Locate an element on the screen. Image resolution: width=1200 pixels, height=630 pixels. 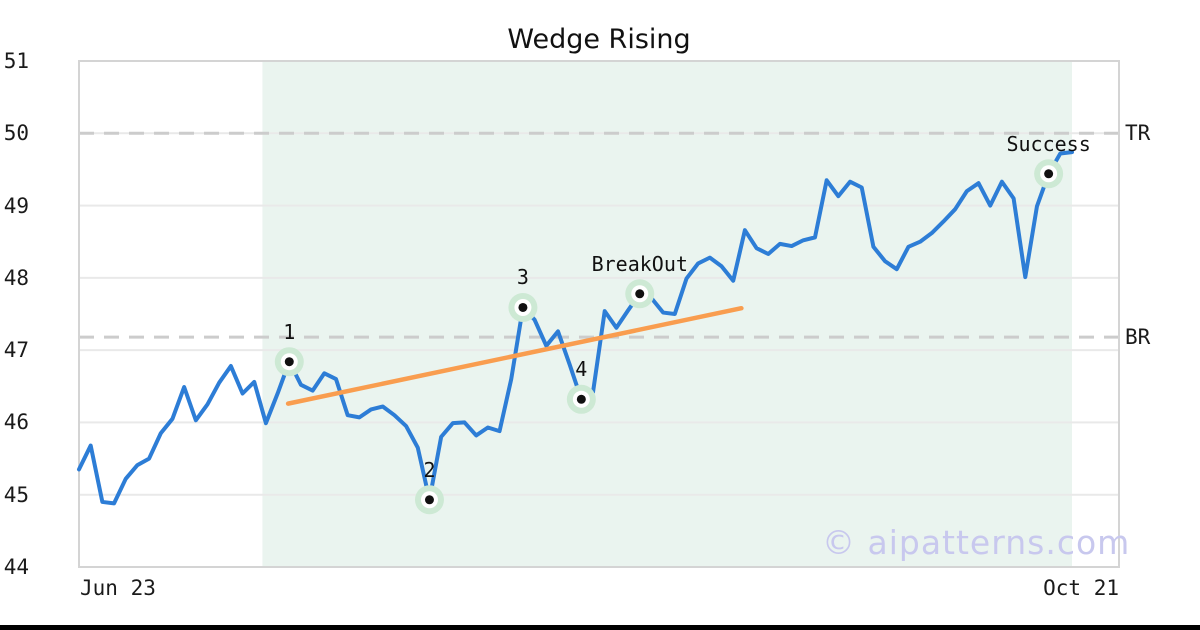
y-tick-label-45: 45 is located at coordinates (16, 494).